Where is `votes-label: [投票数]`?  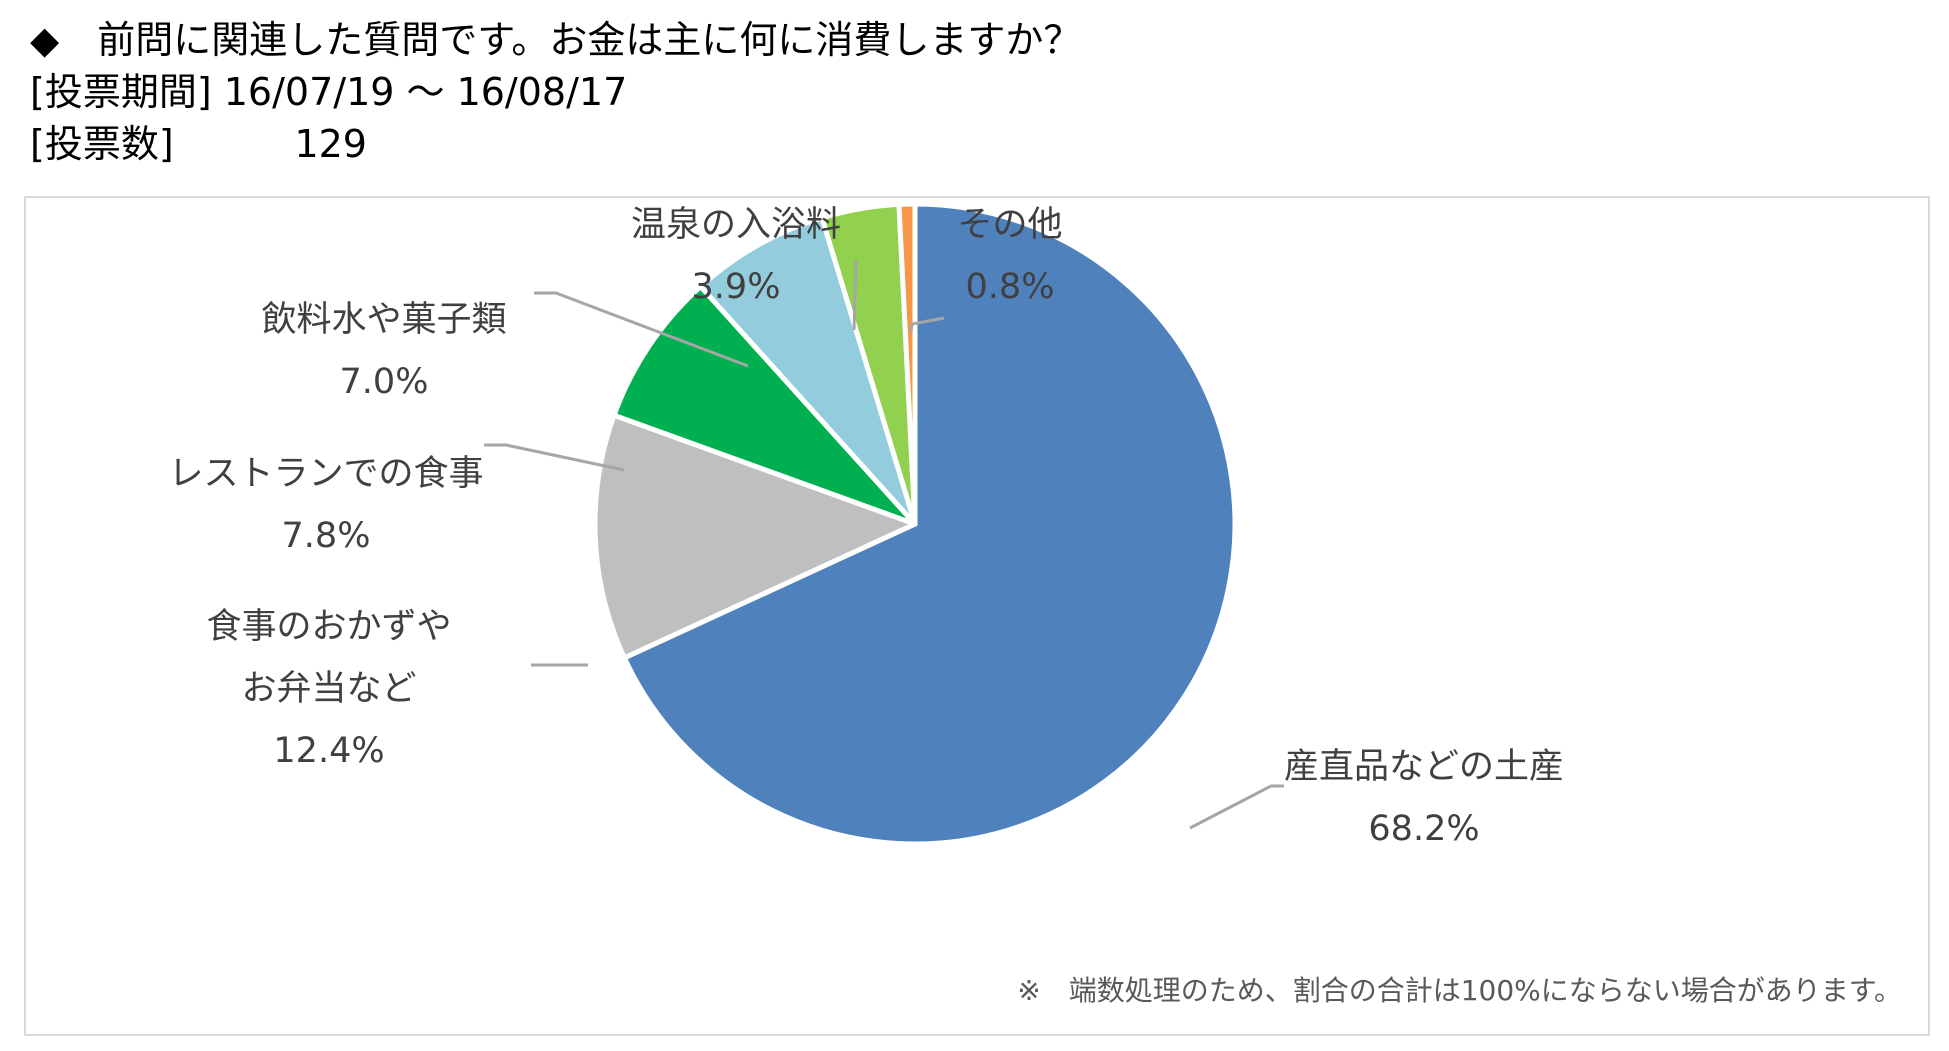
votes-label: [投票数] is located at coordinates (102, 144).